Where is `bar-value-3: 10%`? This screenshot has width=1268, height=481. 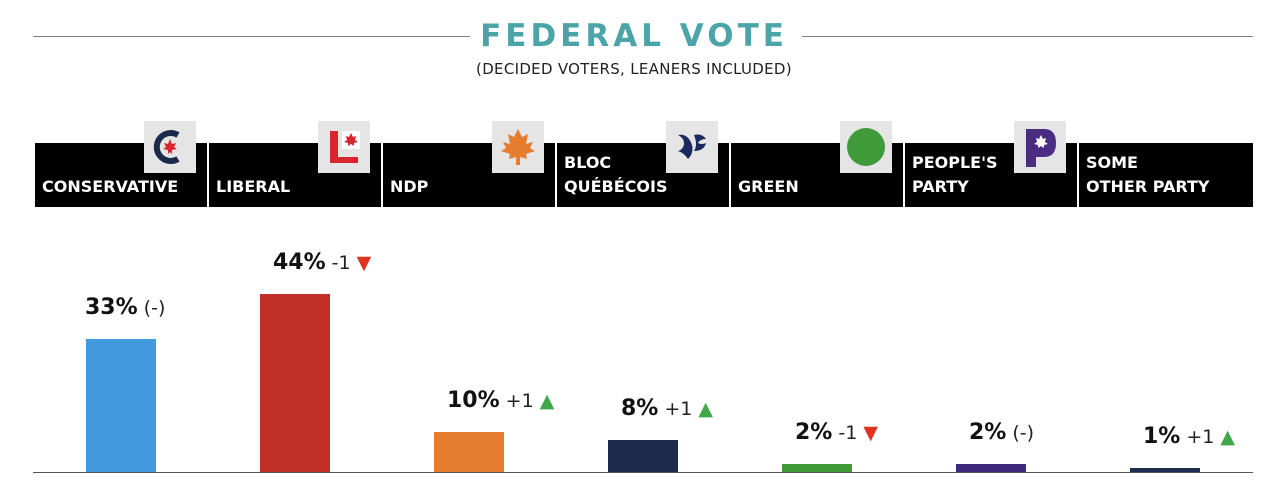
bar-value-3: 10% is located at coordinates (473, 400).